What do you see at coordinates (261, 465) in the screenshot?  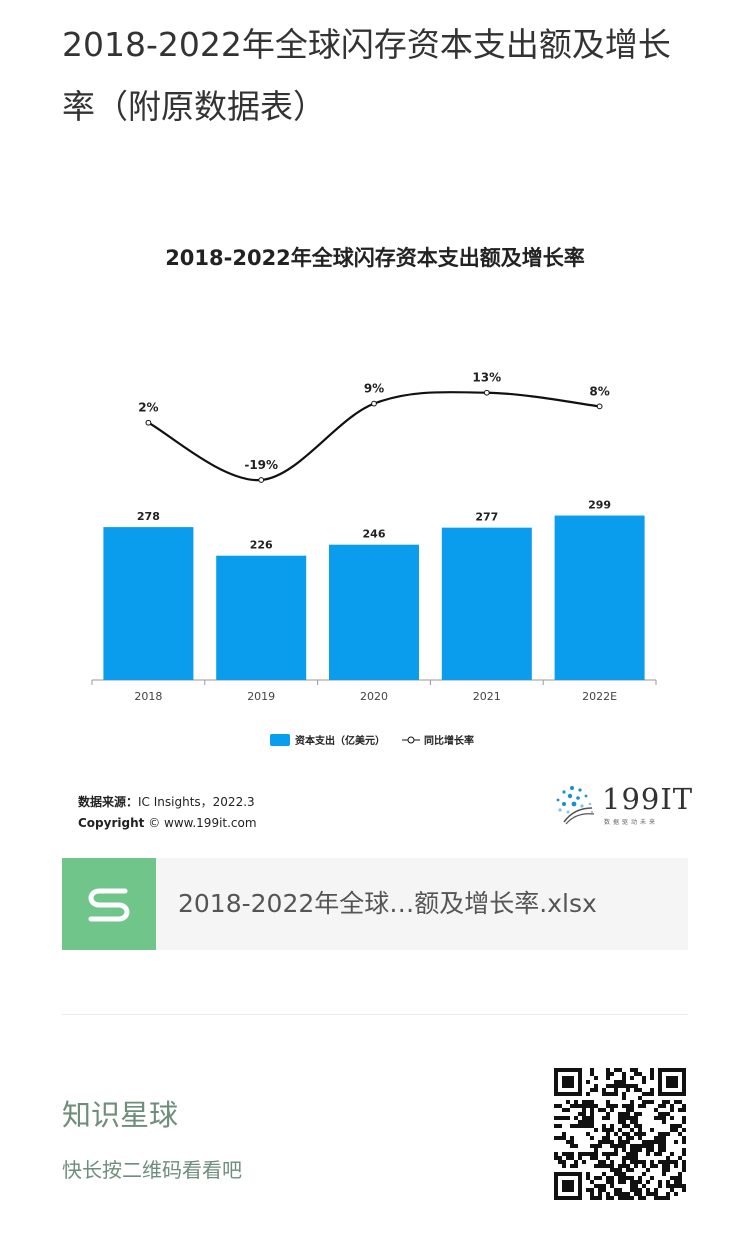 I see `growth-rate-label: -19%` at bounding box center [261, 465].